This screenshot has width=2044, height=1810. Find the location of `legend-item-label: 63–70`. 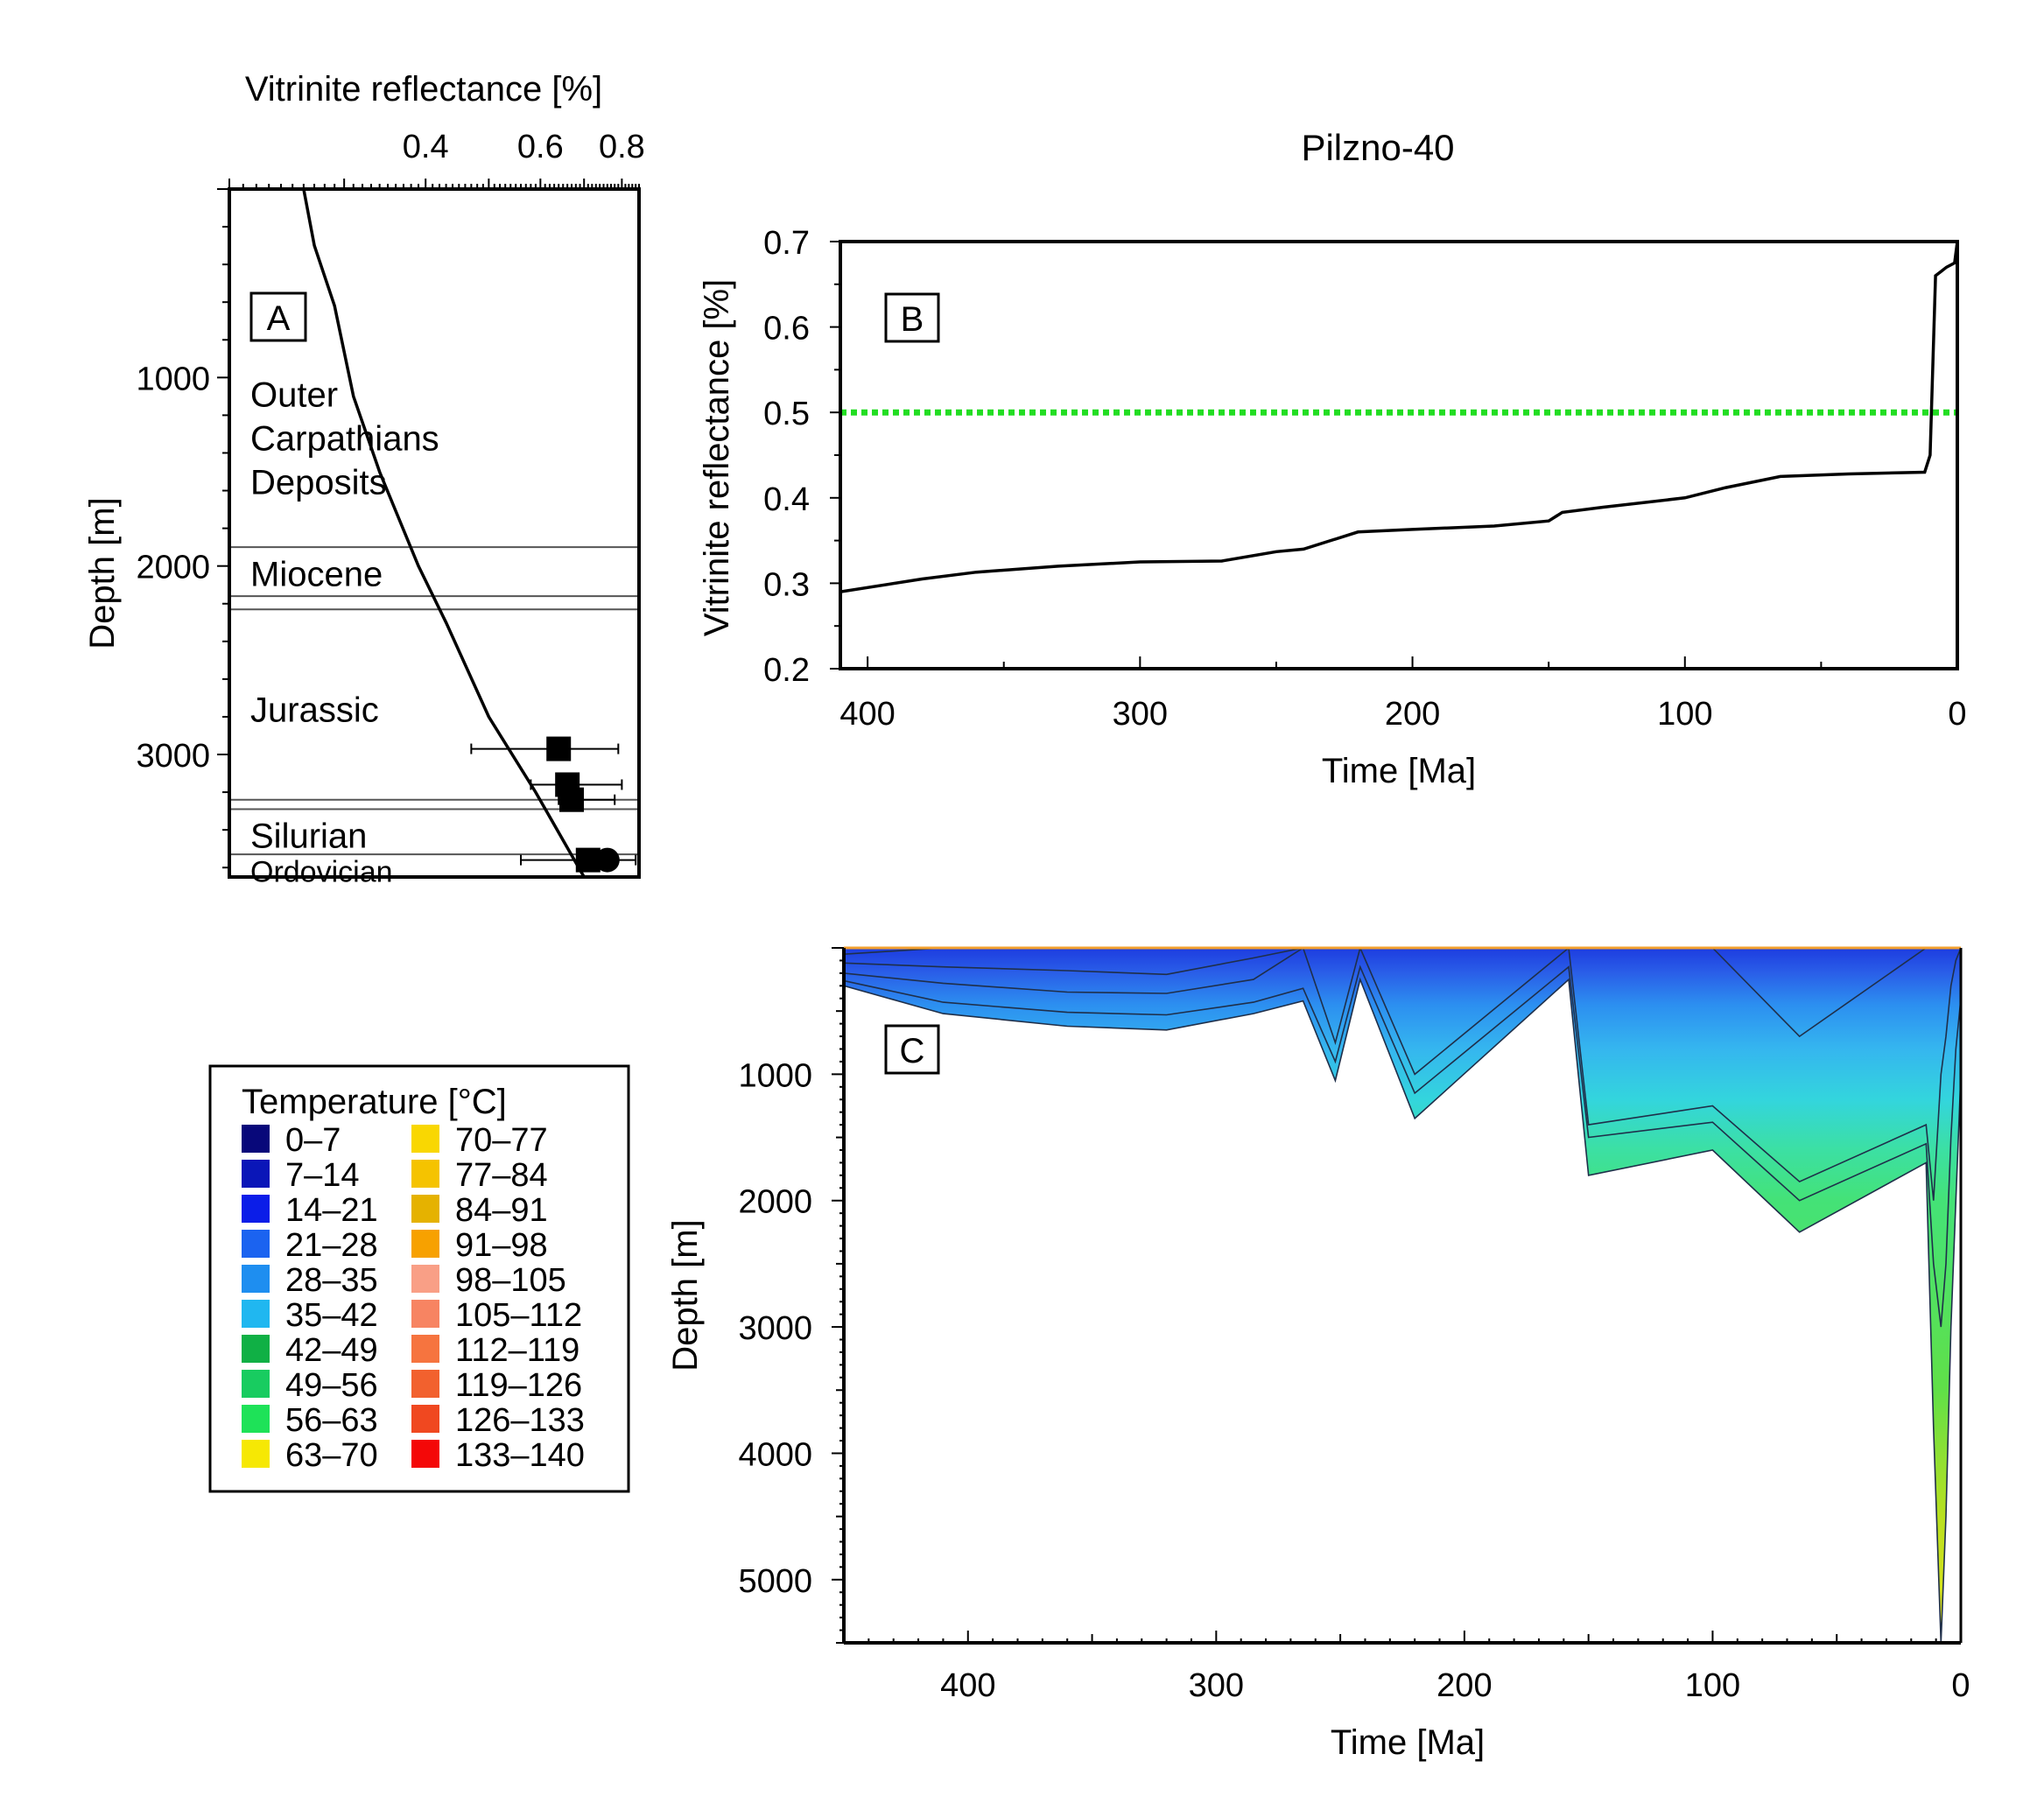

legend-item-label: 63–70 is located at coordinates (331, 1456).